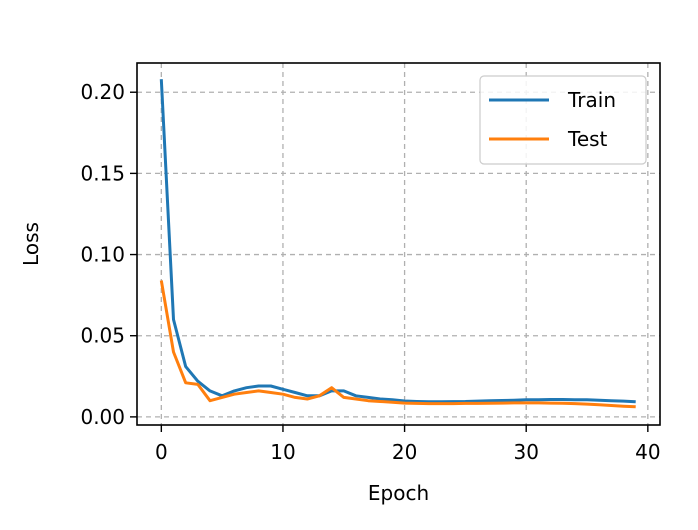 Image resolution: width=698 pixels, height=530 pixels. I want to click on x-tick-label: 20, so click(404, 452).